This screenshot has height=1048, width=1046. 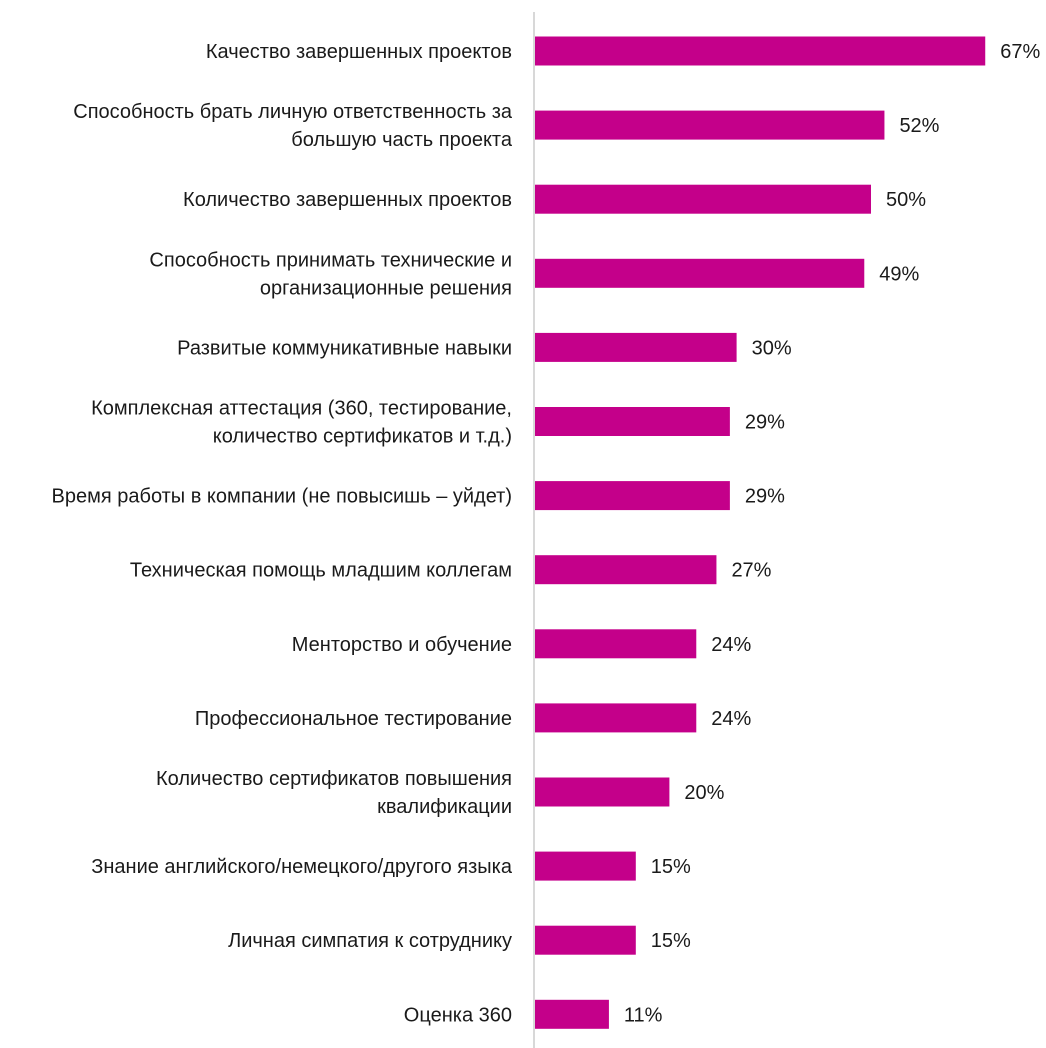 What do you see at coordinates (643, 1015) in the screenshot?
I see `value-label: 11%` at bounding box center [643, 1015].